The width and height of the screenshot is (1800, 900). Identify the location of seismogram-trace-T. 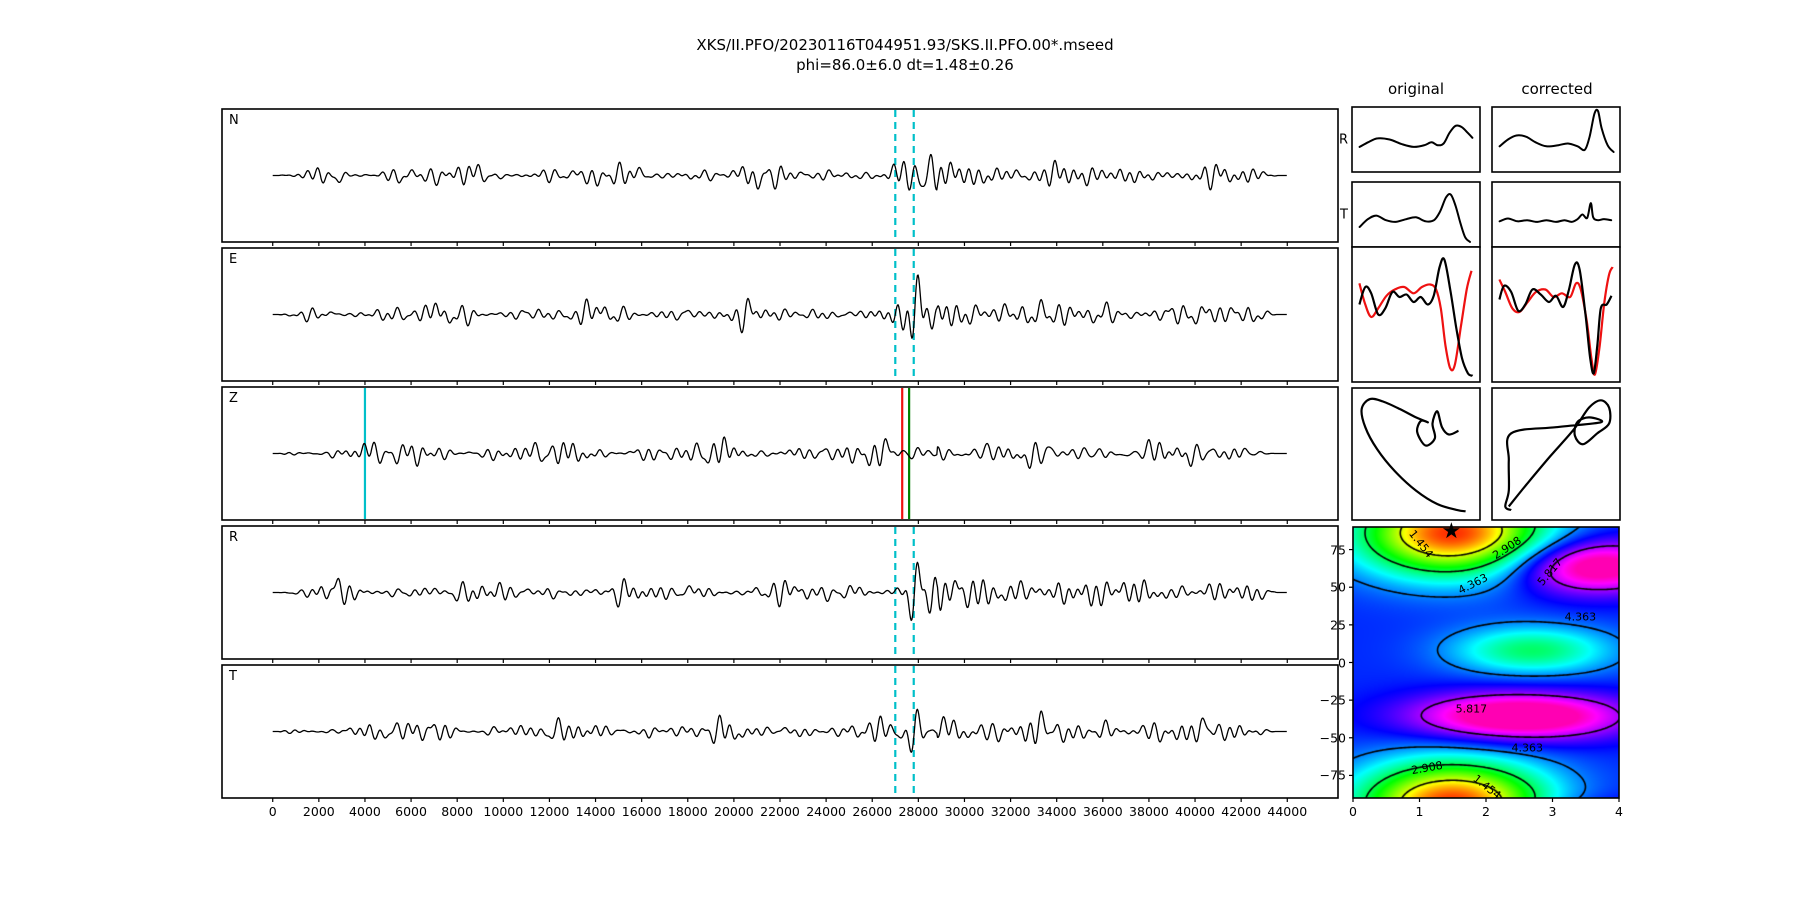
(779, 730).